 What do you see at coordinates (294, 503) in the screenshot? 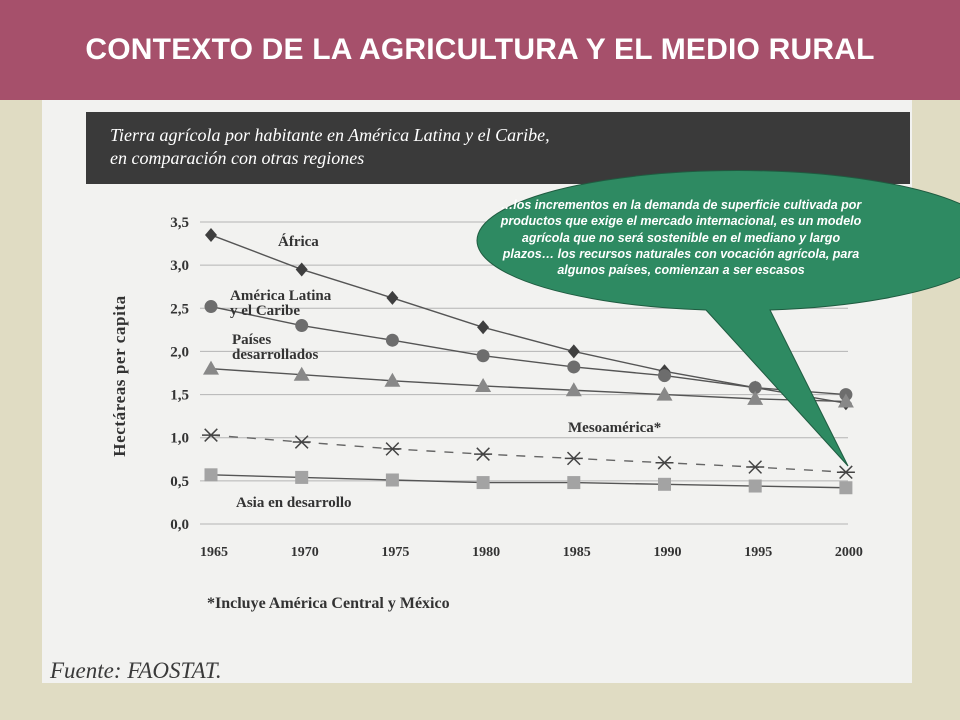
I see `series-label: Asia en desarrollo` at bounding box center [294, 503].